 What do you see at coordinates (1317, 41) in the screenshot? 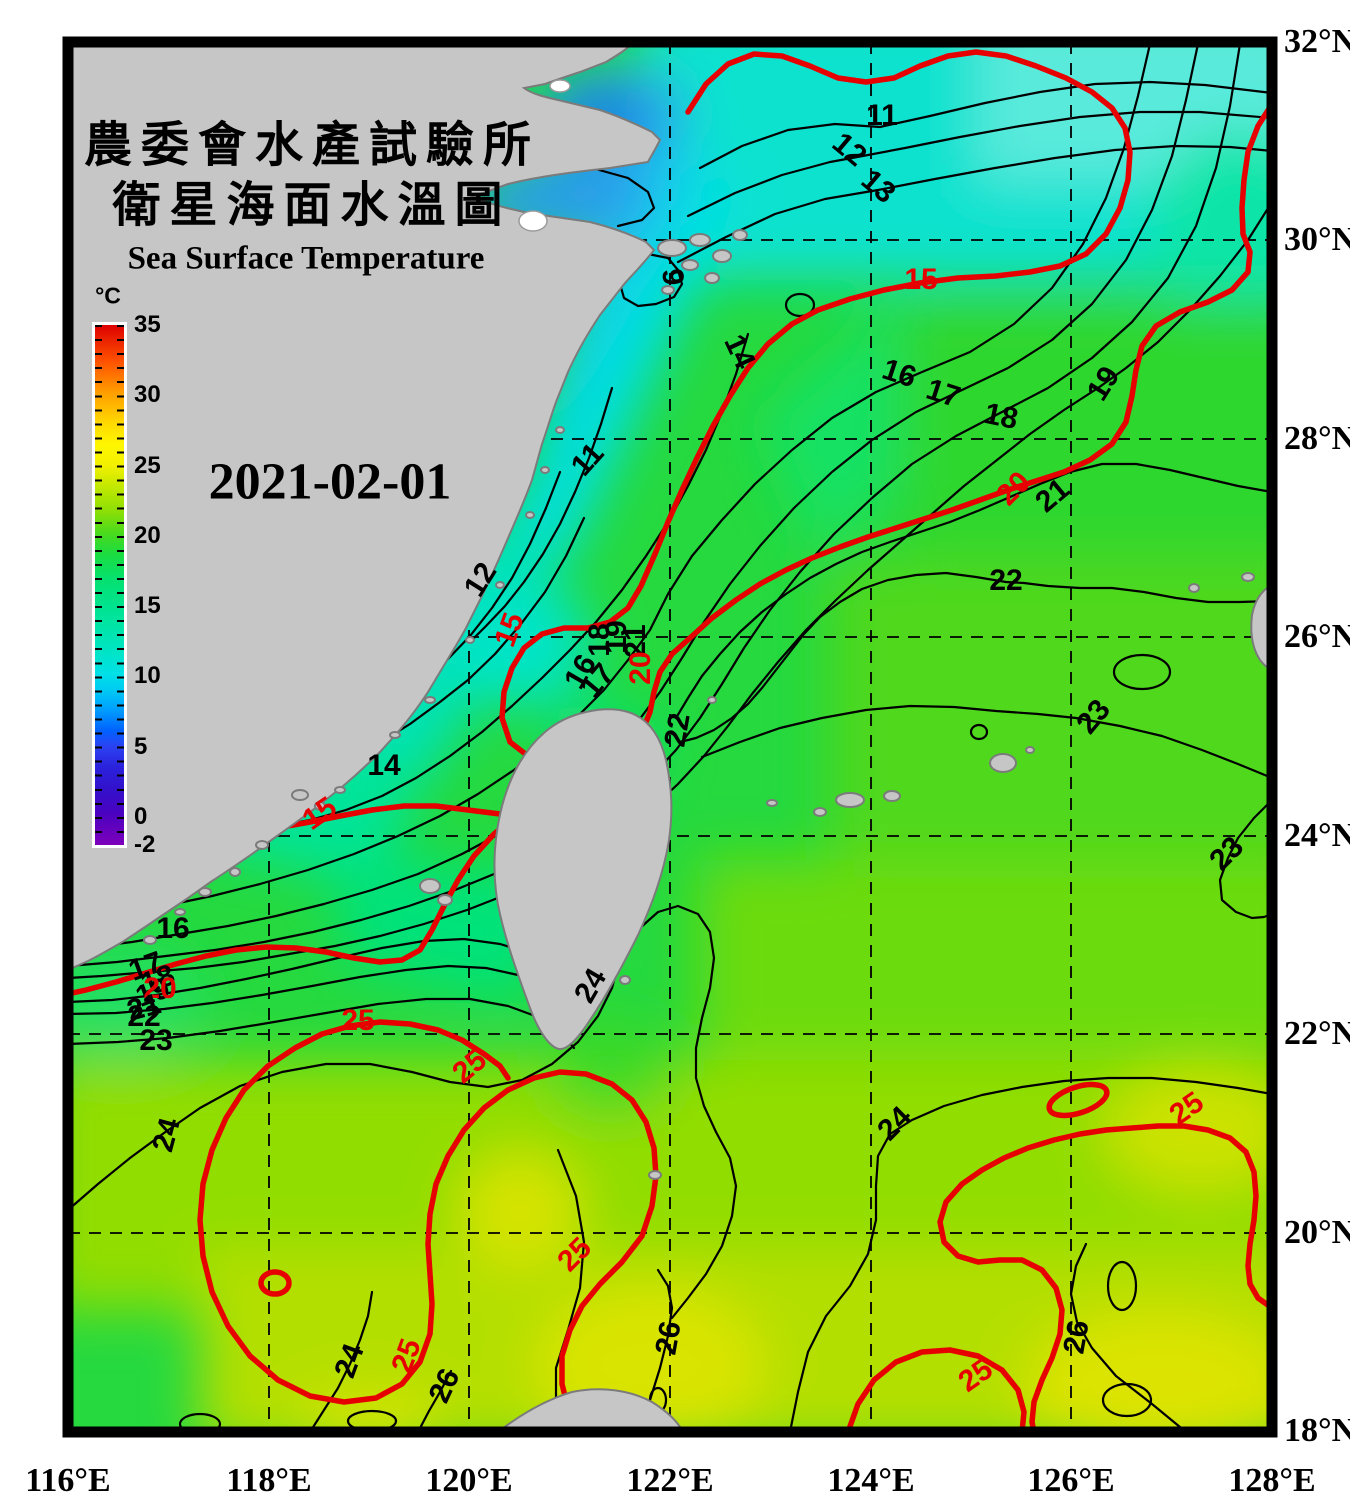
I see `lat-tick-label: 32°N` at bounding box center [1317, 41].